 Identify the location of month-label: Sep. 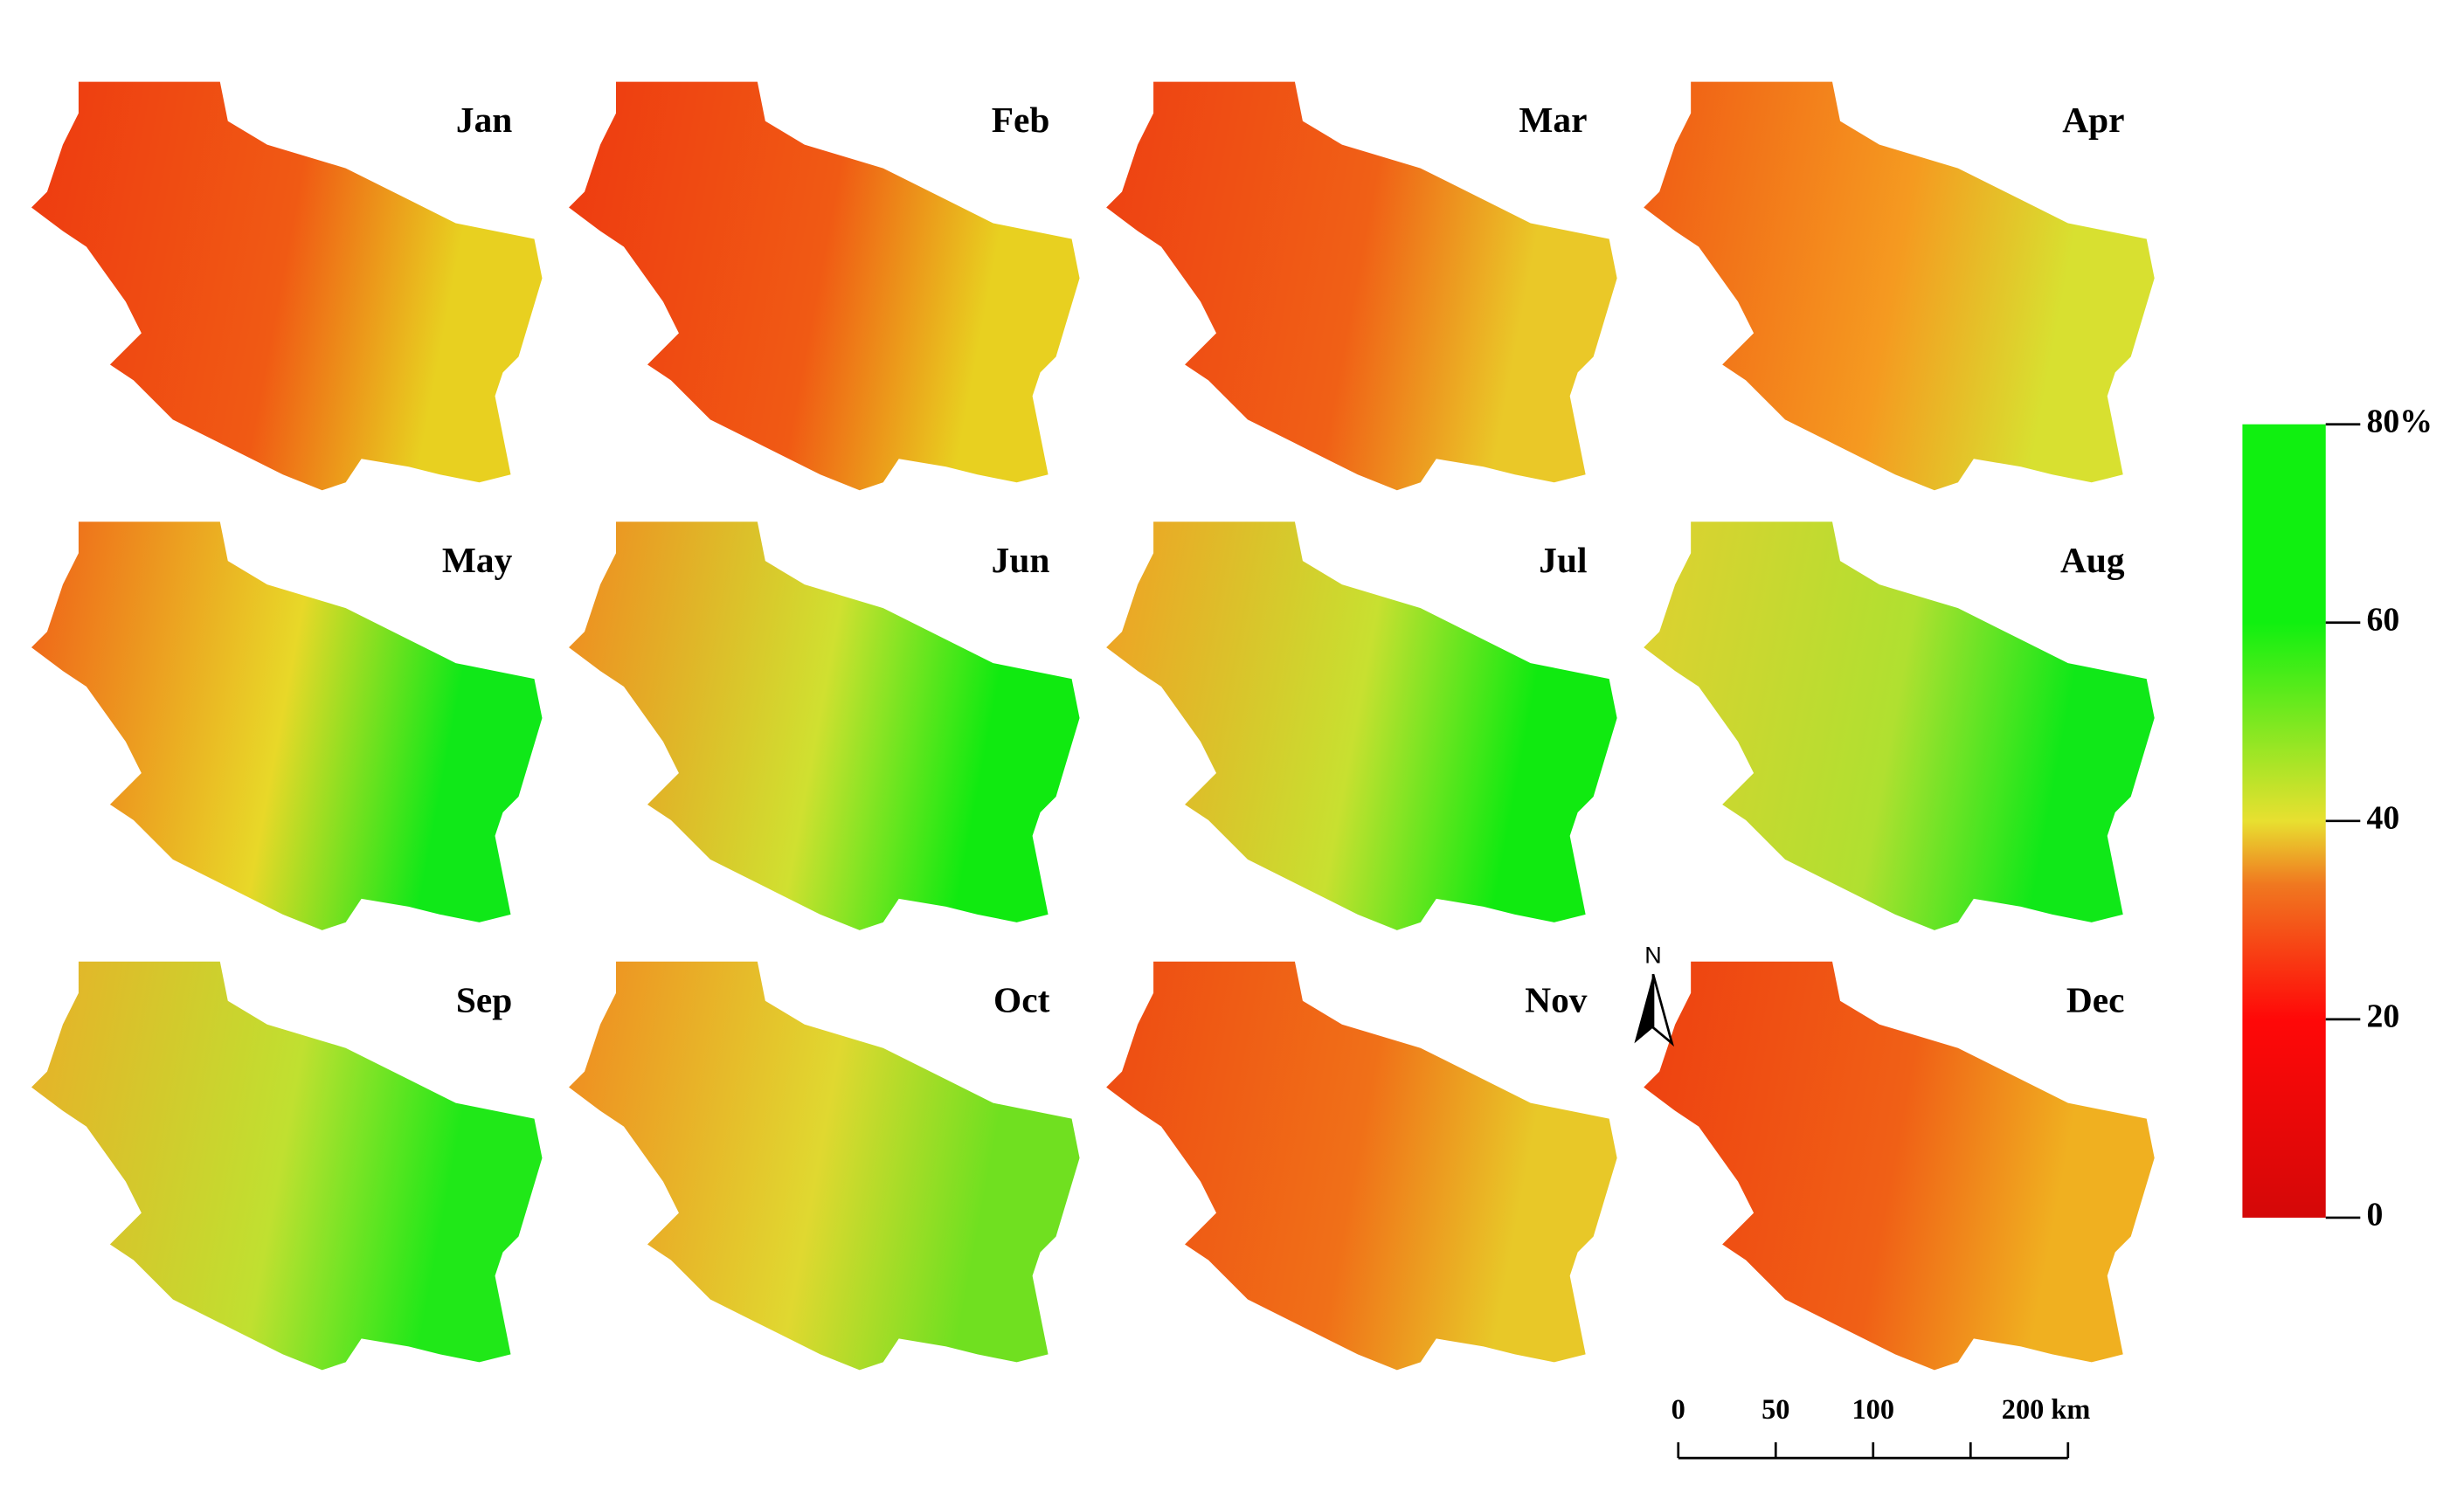
(484, 999).